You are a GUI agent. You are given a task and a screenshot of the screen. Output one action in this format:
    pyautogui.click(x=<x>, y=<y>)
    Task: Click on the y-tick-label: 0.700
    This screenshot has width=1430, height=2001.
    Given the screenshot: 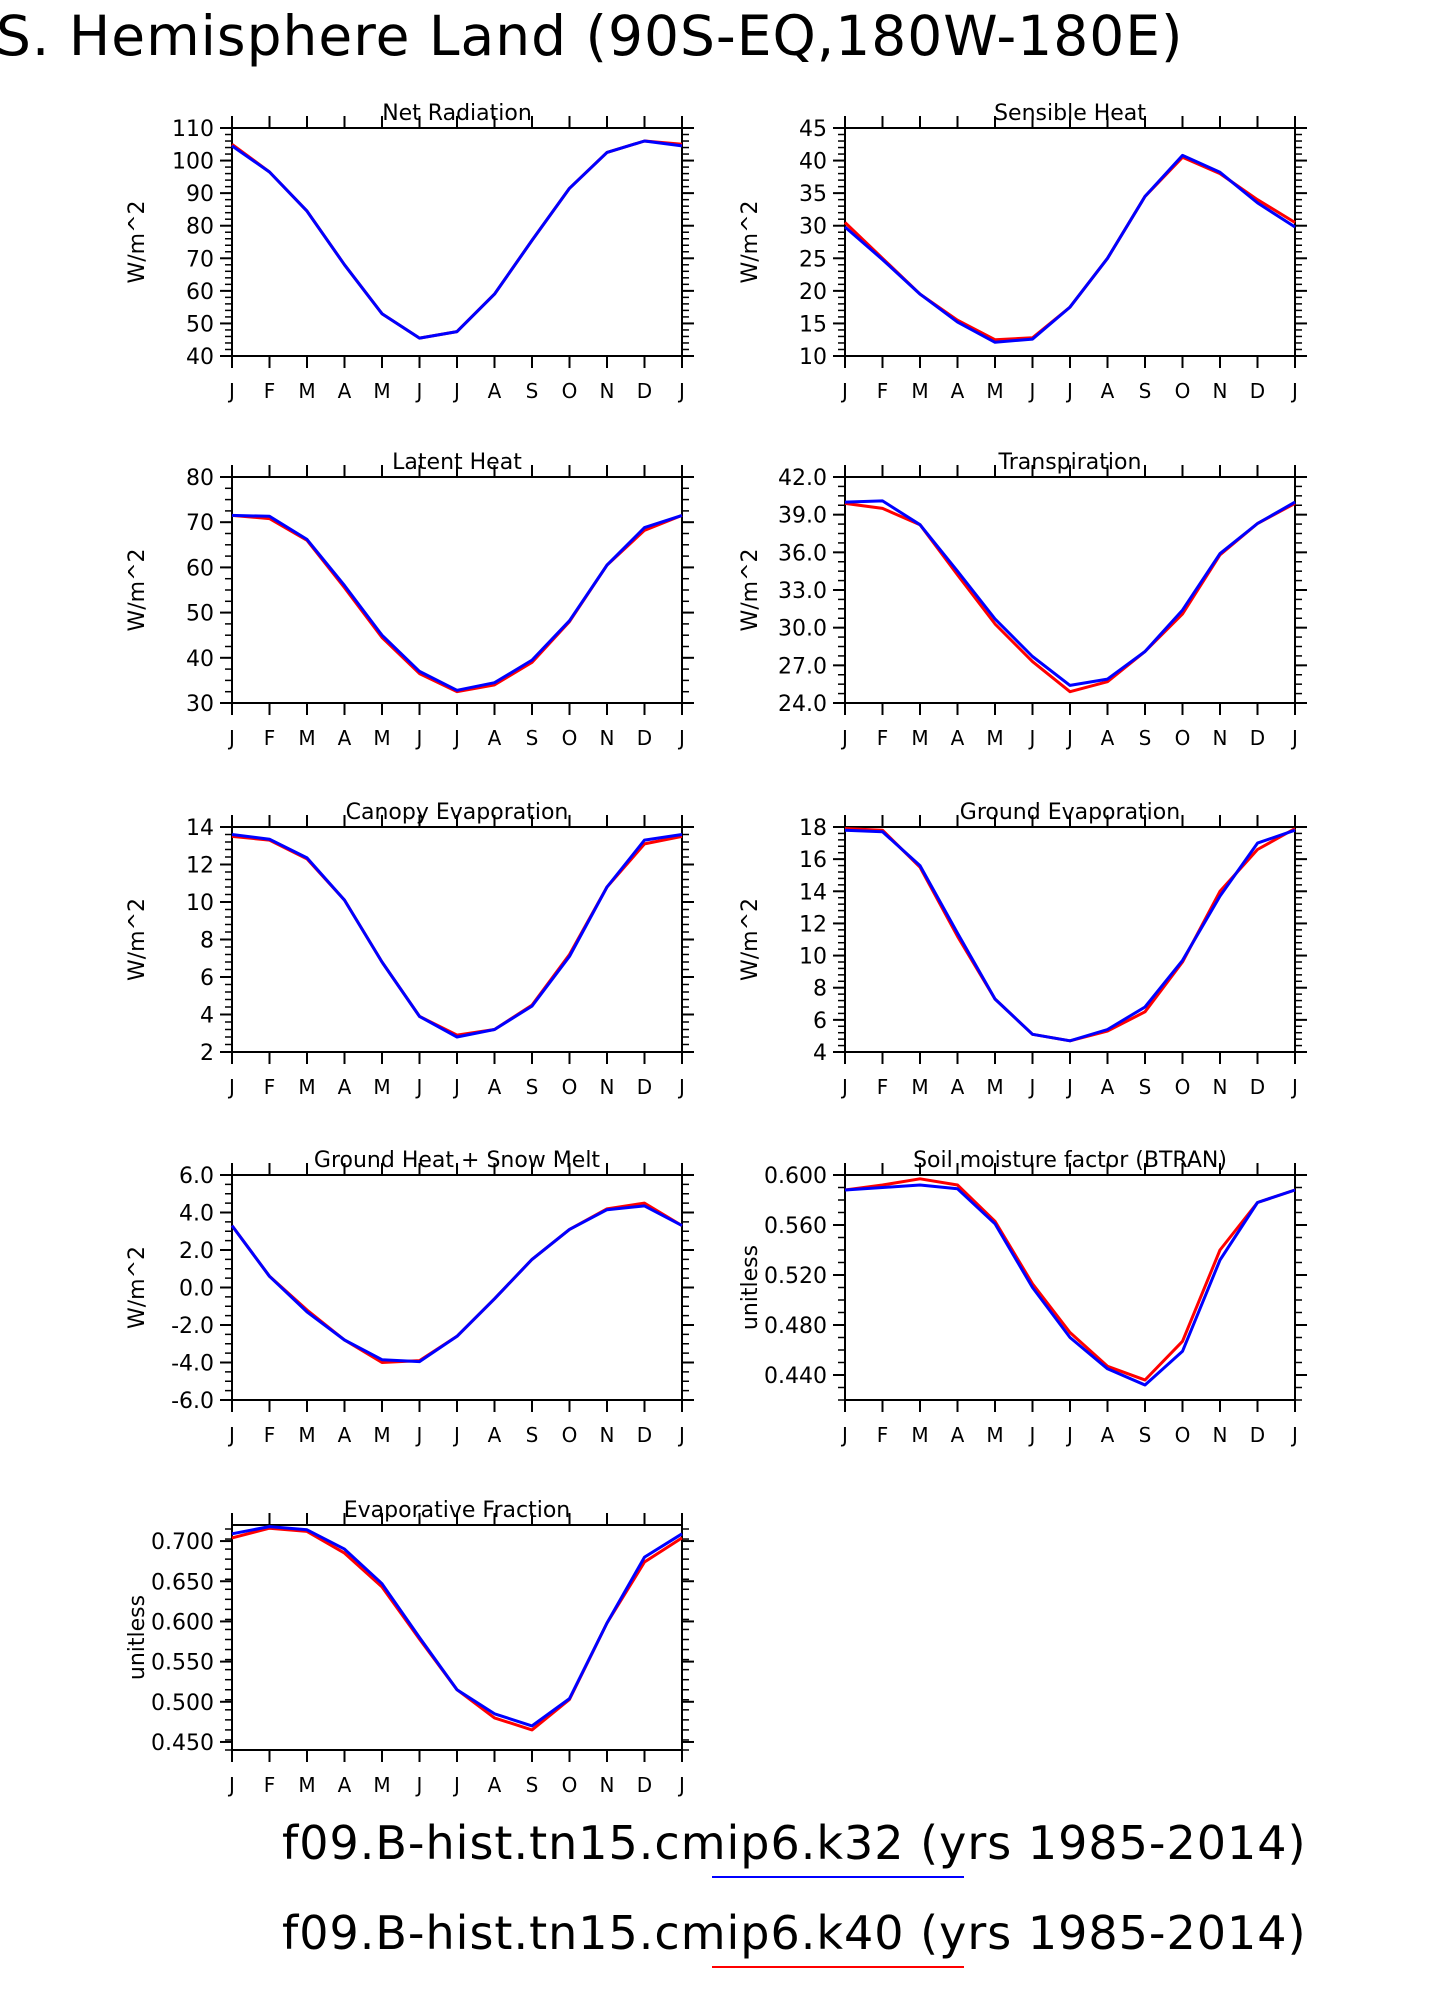 What is the action you would take?
    pyautogui.click(x=182, y=1542)
    